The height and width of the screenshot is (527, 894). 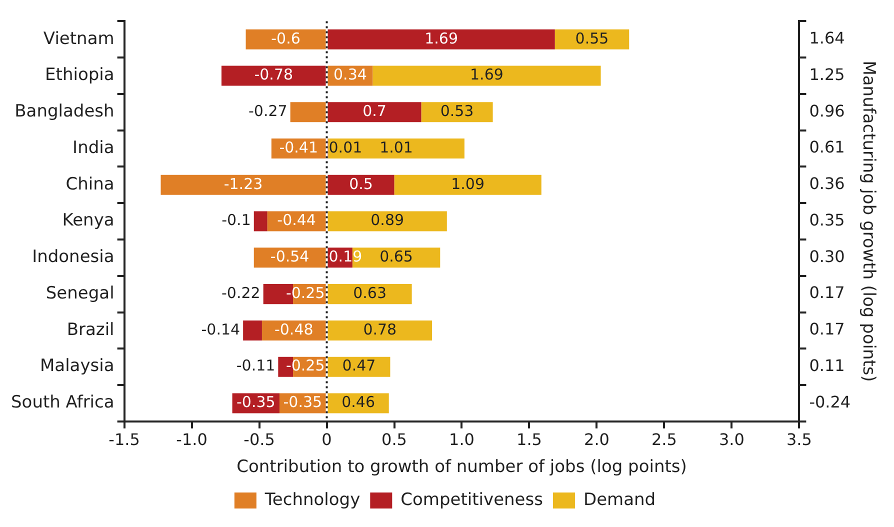 I want to click on legend-label: Demand, so click(x=619, y=500).